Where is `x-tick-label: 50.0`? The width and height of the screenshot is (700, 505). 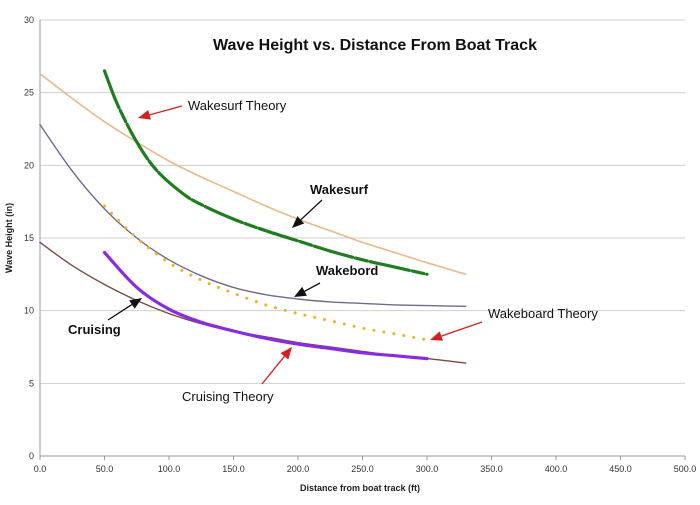
x-tick-label: 50.0 is located at coordinates (105, 469).